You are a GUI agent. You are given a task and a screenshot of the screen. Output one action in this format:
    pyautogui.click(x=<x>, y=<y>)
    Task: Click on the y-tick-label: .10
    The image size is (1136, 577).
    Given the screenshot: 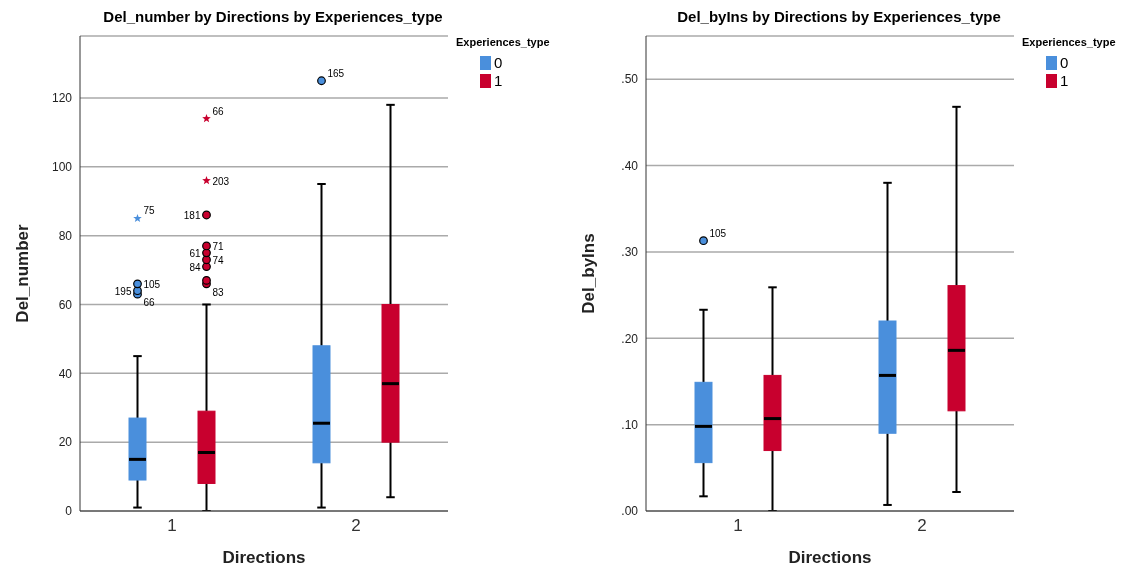 What is the action you would take?
    pyautogui.click(x=630, y=424)
    